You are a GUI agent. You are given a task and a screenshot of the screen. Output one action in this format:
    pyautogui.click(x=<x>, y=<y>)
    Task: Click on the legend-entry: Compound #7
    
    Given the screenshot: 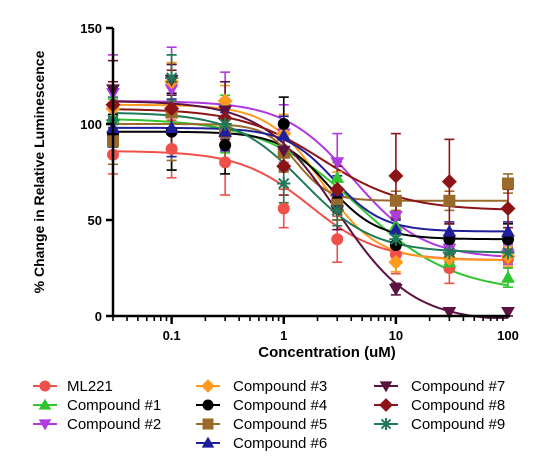 What is the action you would take?
    pyautogui.click(x=439, y=386)
    